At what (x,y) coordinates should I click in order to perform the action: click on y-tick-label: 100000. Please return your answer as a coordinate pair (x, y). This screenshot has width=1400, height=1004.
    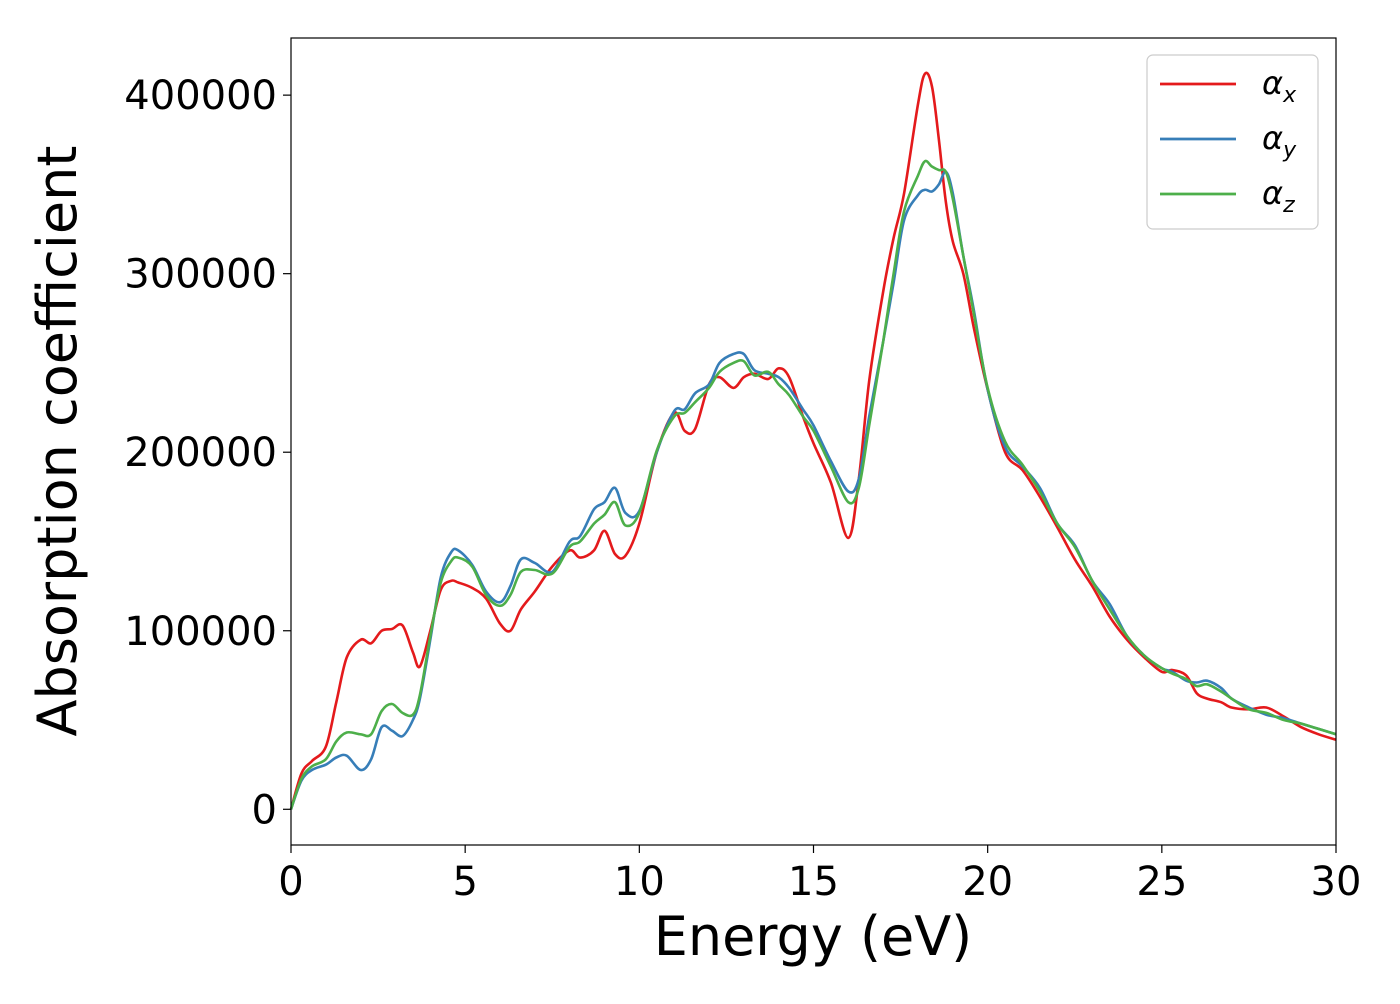
    Looking at the image, I should click on (200, 632).